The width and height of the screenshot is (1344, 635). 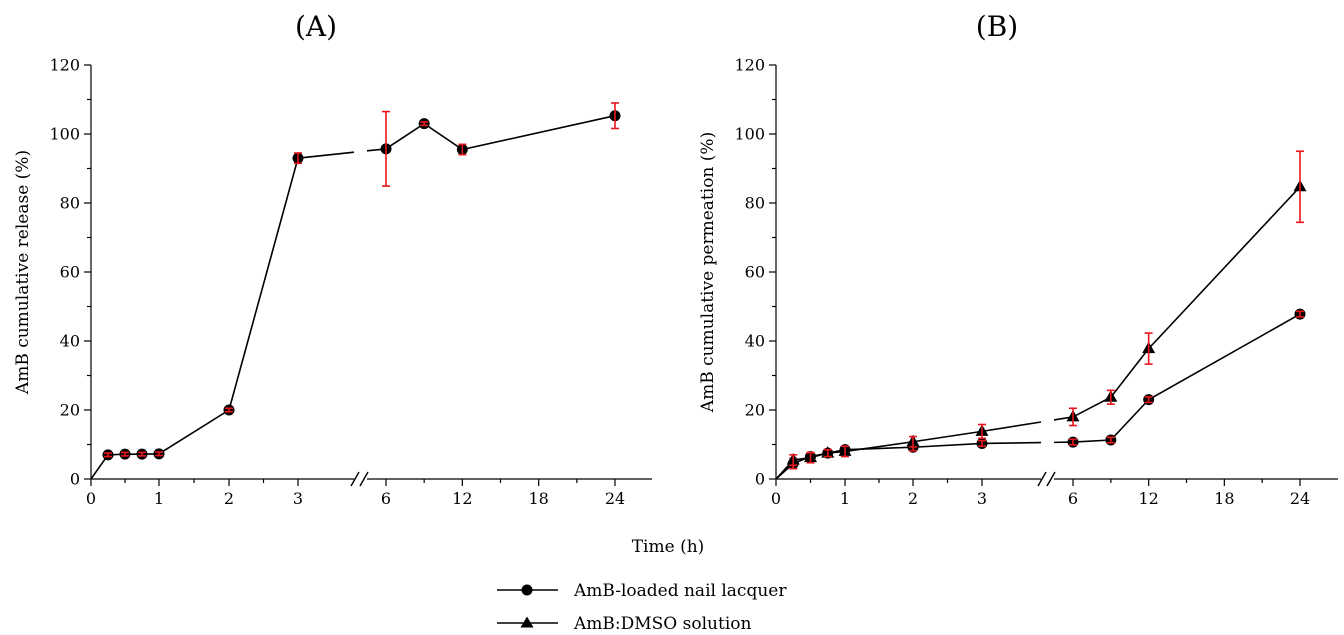 I want to click on legend-item-dmso-solution: AmB:DMSO solution, so click(x=624, y=624).